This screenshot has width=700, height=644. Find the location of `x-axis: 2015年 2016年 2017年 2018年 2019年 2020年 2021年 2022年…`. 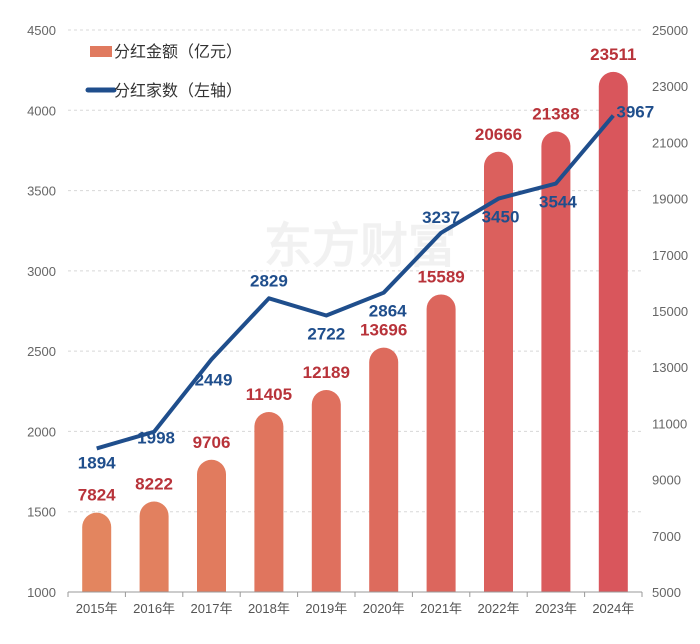

x-axis: 2015年 2016年 2017年 2018年 2019年 2020年 2021年 2022年… is located at coordinates (355, 603).